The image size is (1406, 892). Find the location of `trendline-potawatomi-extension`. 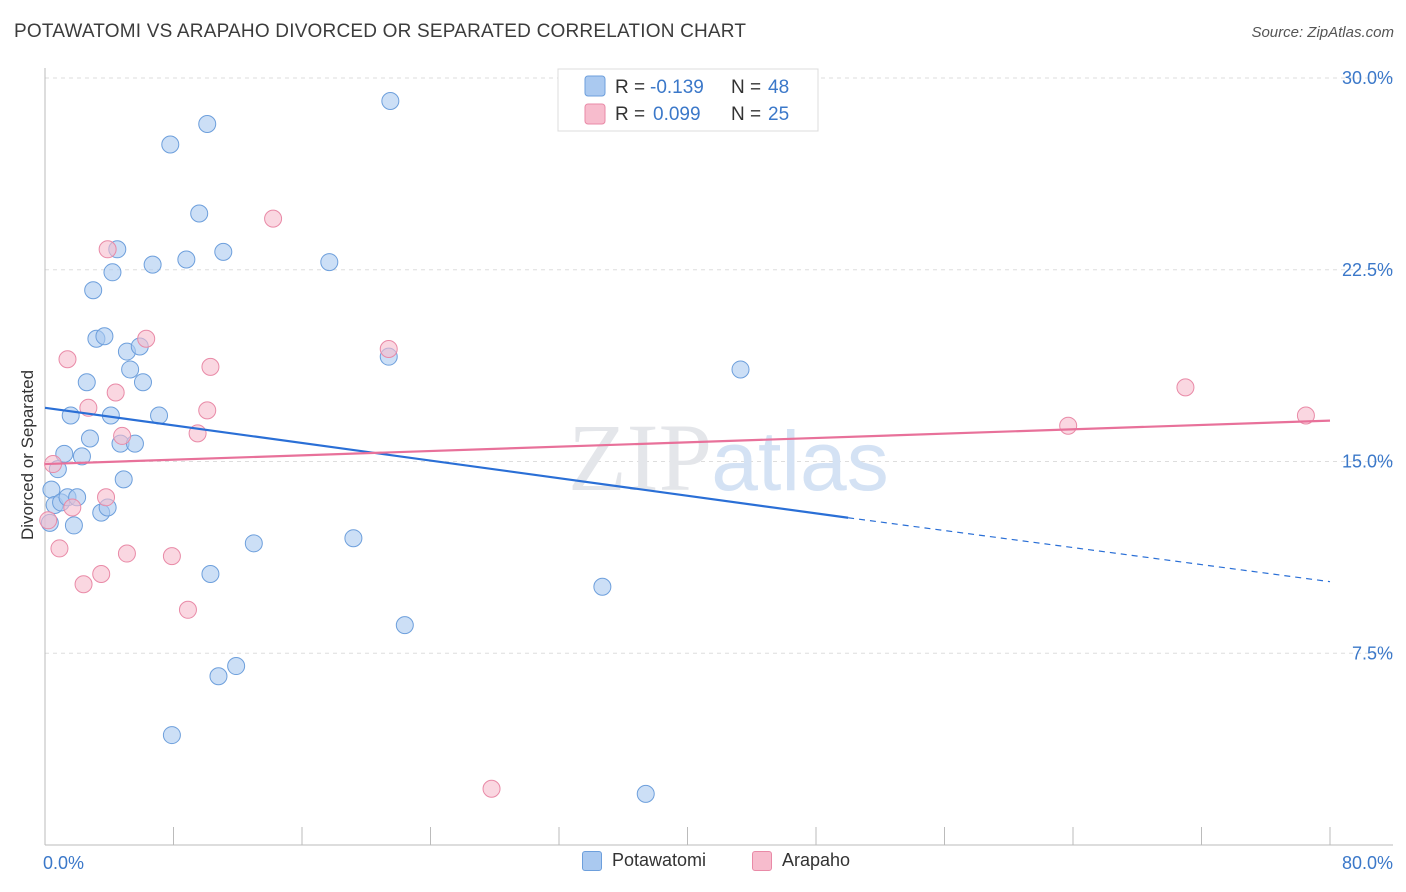

trendline-potawatomi-extension is located at coordinates (1089, 550).